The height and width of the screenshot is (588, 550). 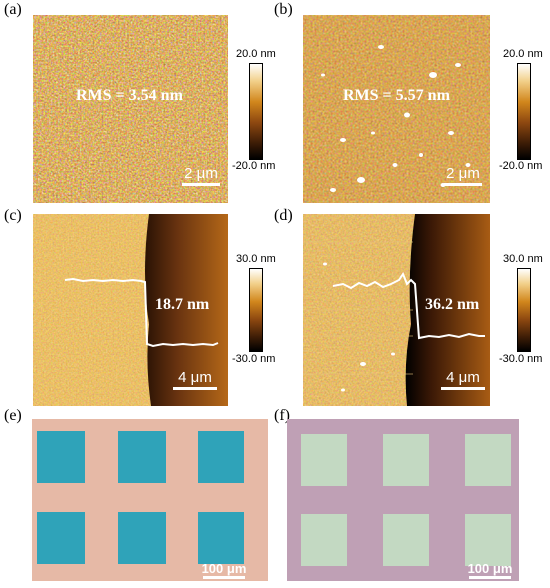 I want to click on step-height-c: 18.7 nm, so click(x=182, y=304).